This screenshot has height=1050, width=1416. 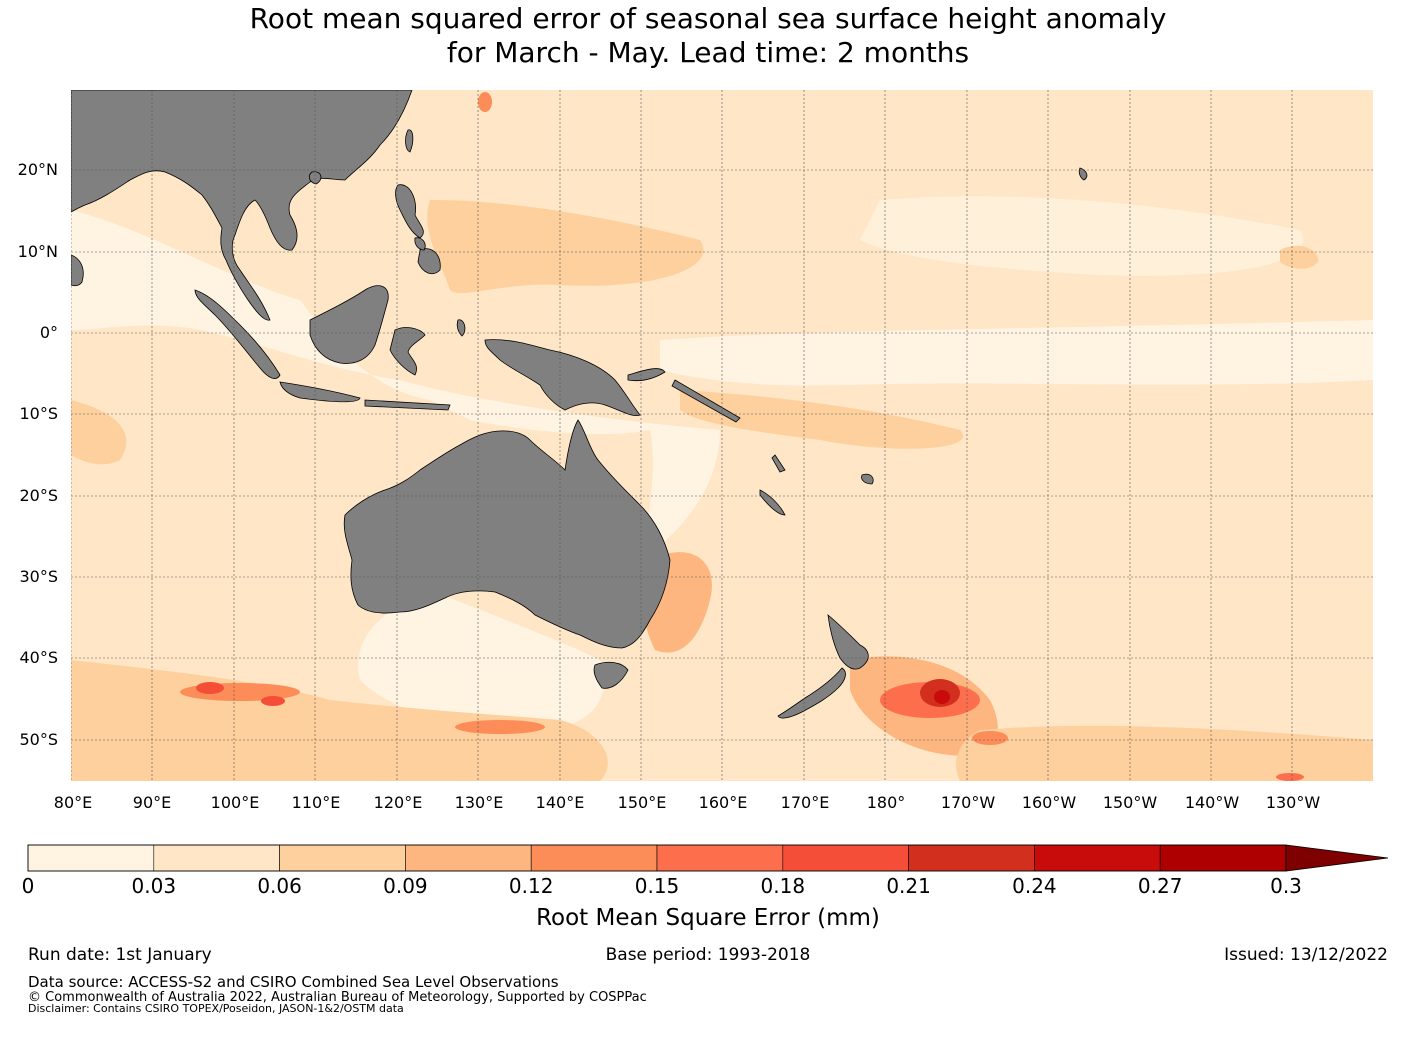 What do you see at coordinates (1306, 955) in the screenshot?
I see `issued-date: Issued: 13/12/2022` at bounding box center [1306, 955].